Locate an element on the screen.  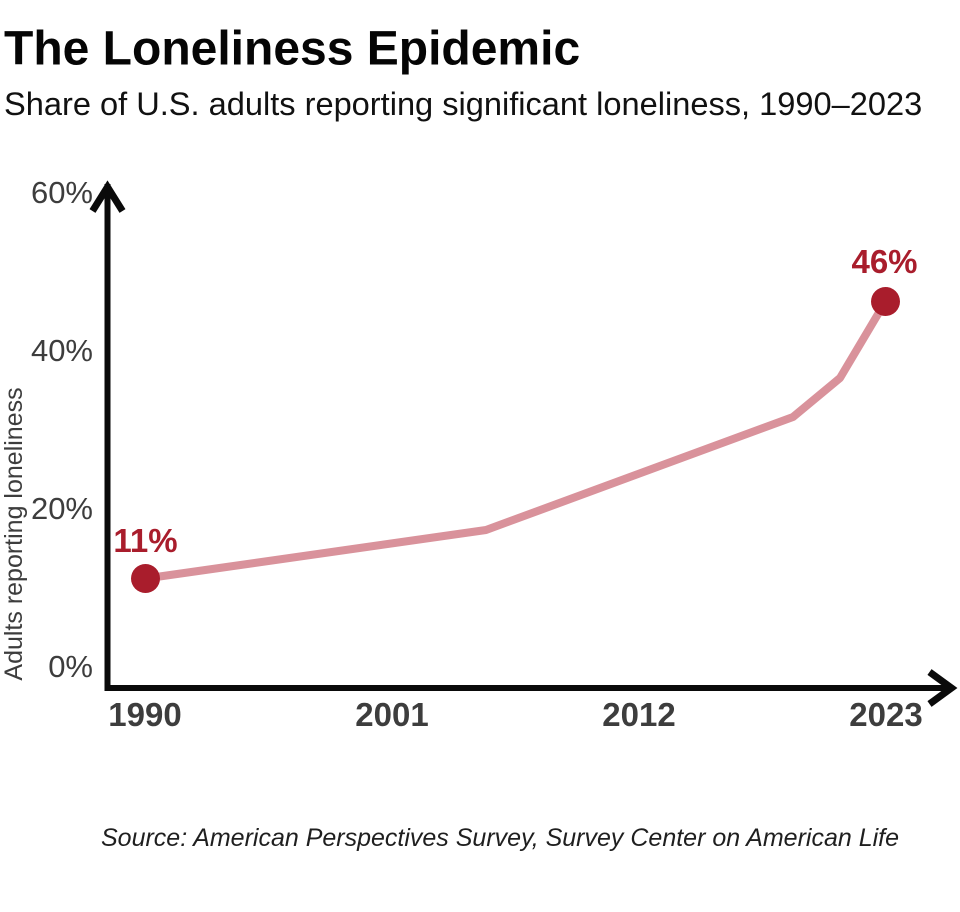
svg-text: The Loneliness Epidemic is located at coordinates (292, 49).